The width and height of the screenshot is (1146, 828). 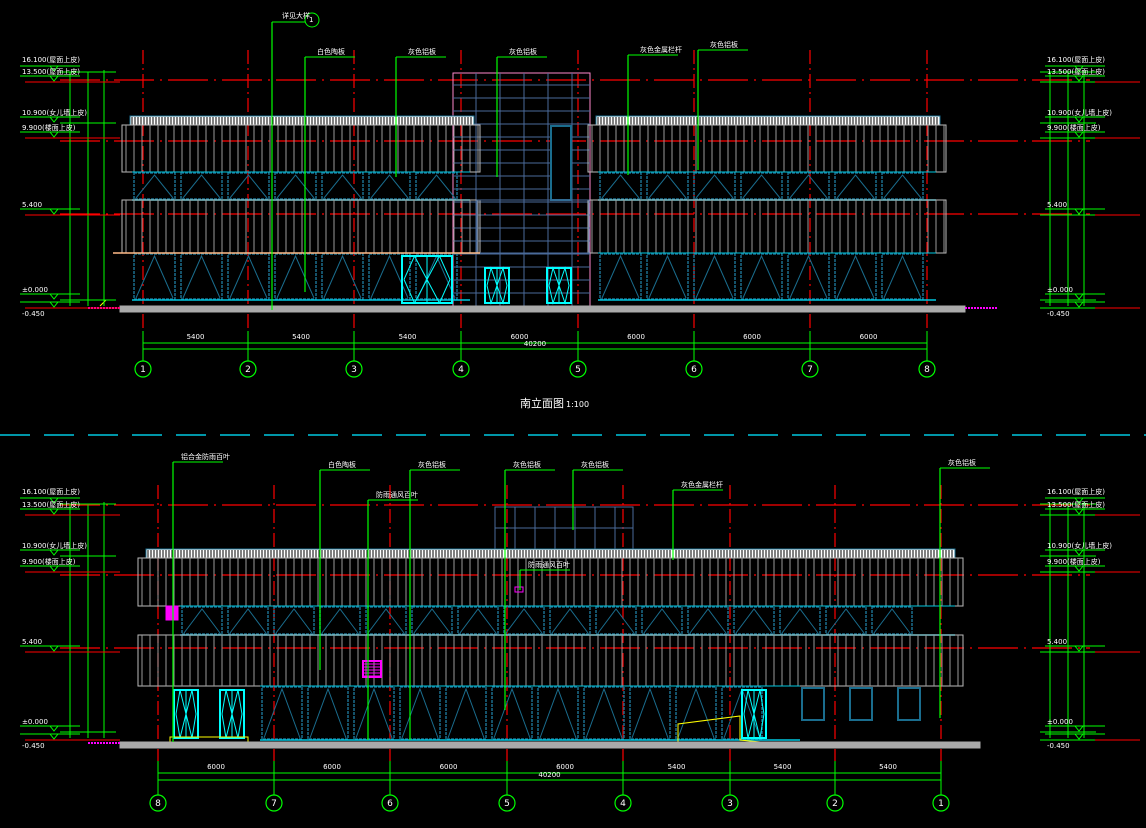 What do you see at coordinates (296, 15) in the screenshot?
I see `index-label: 详见大样` at bounding box center [296, 15].